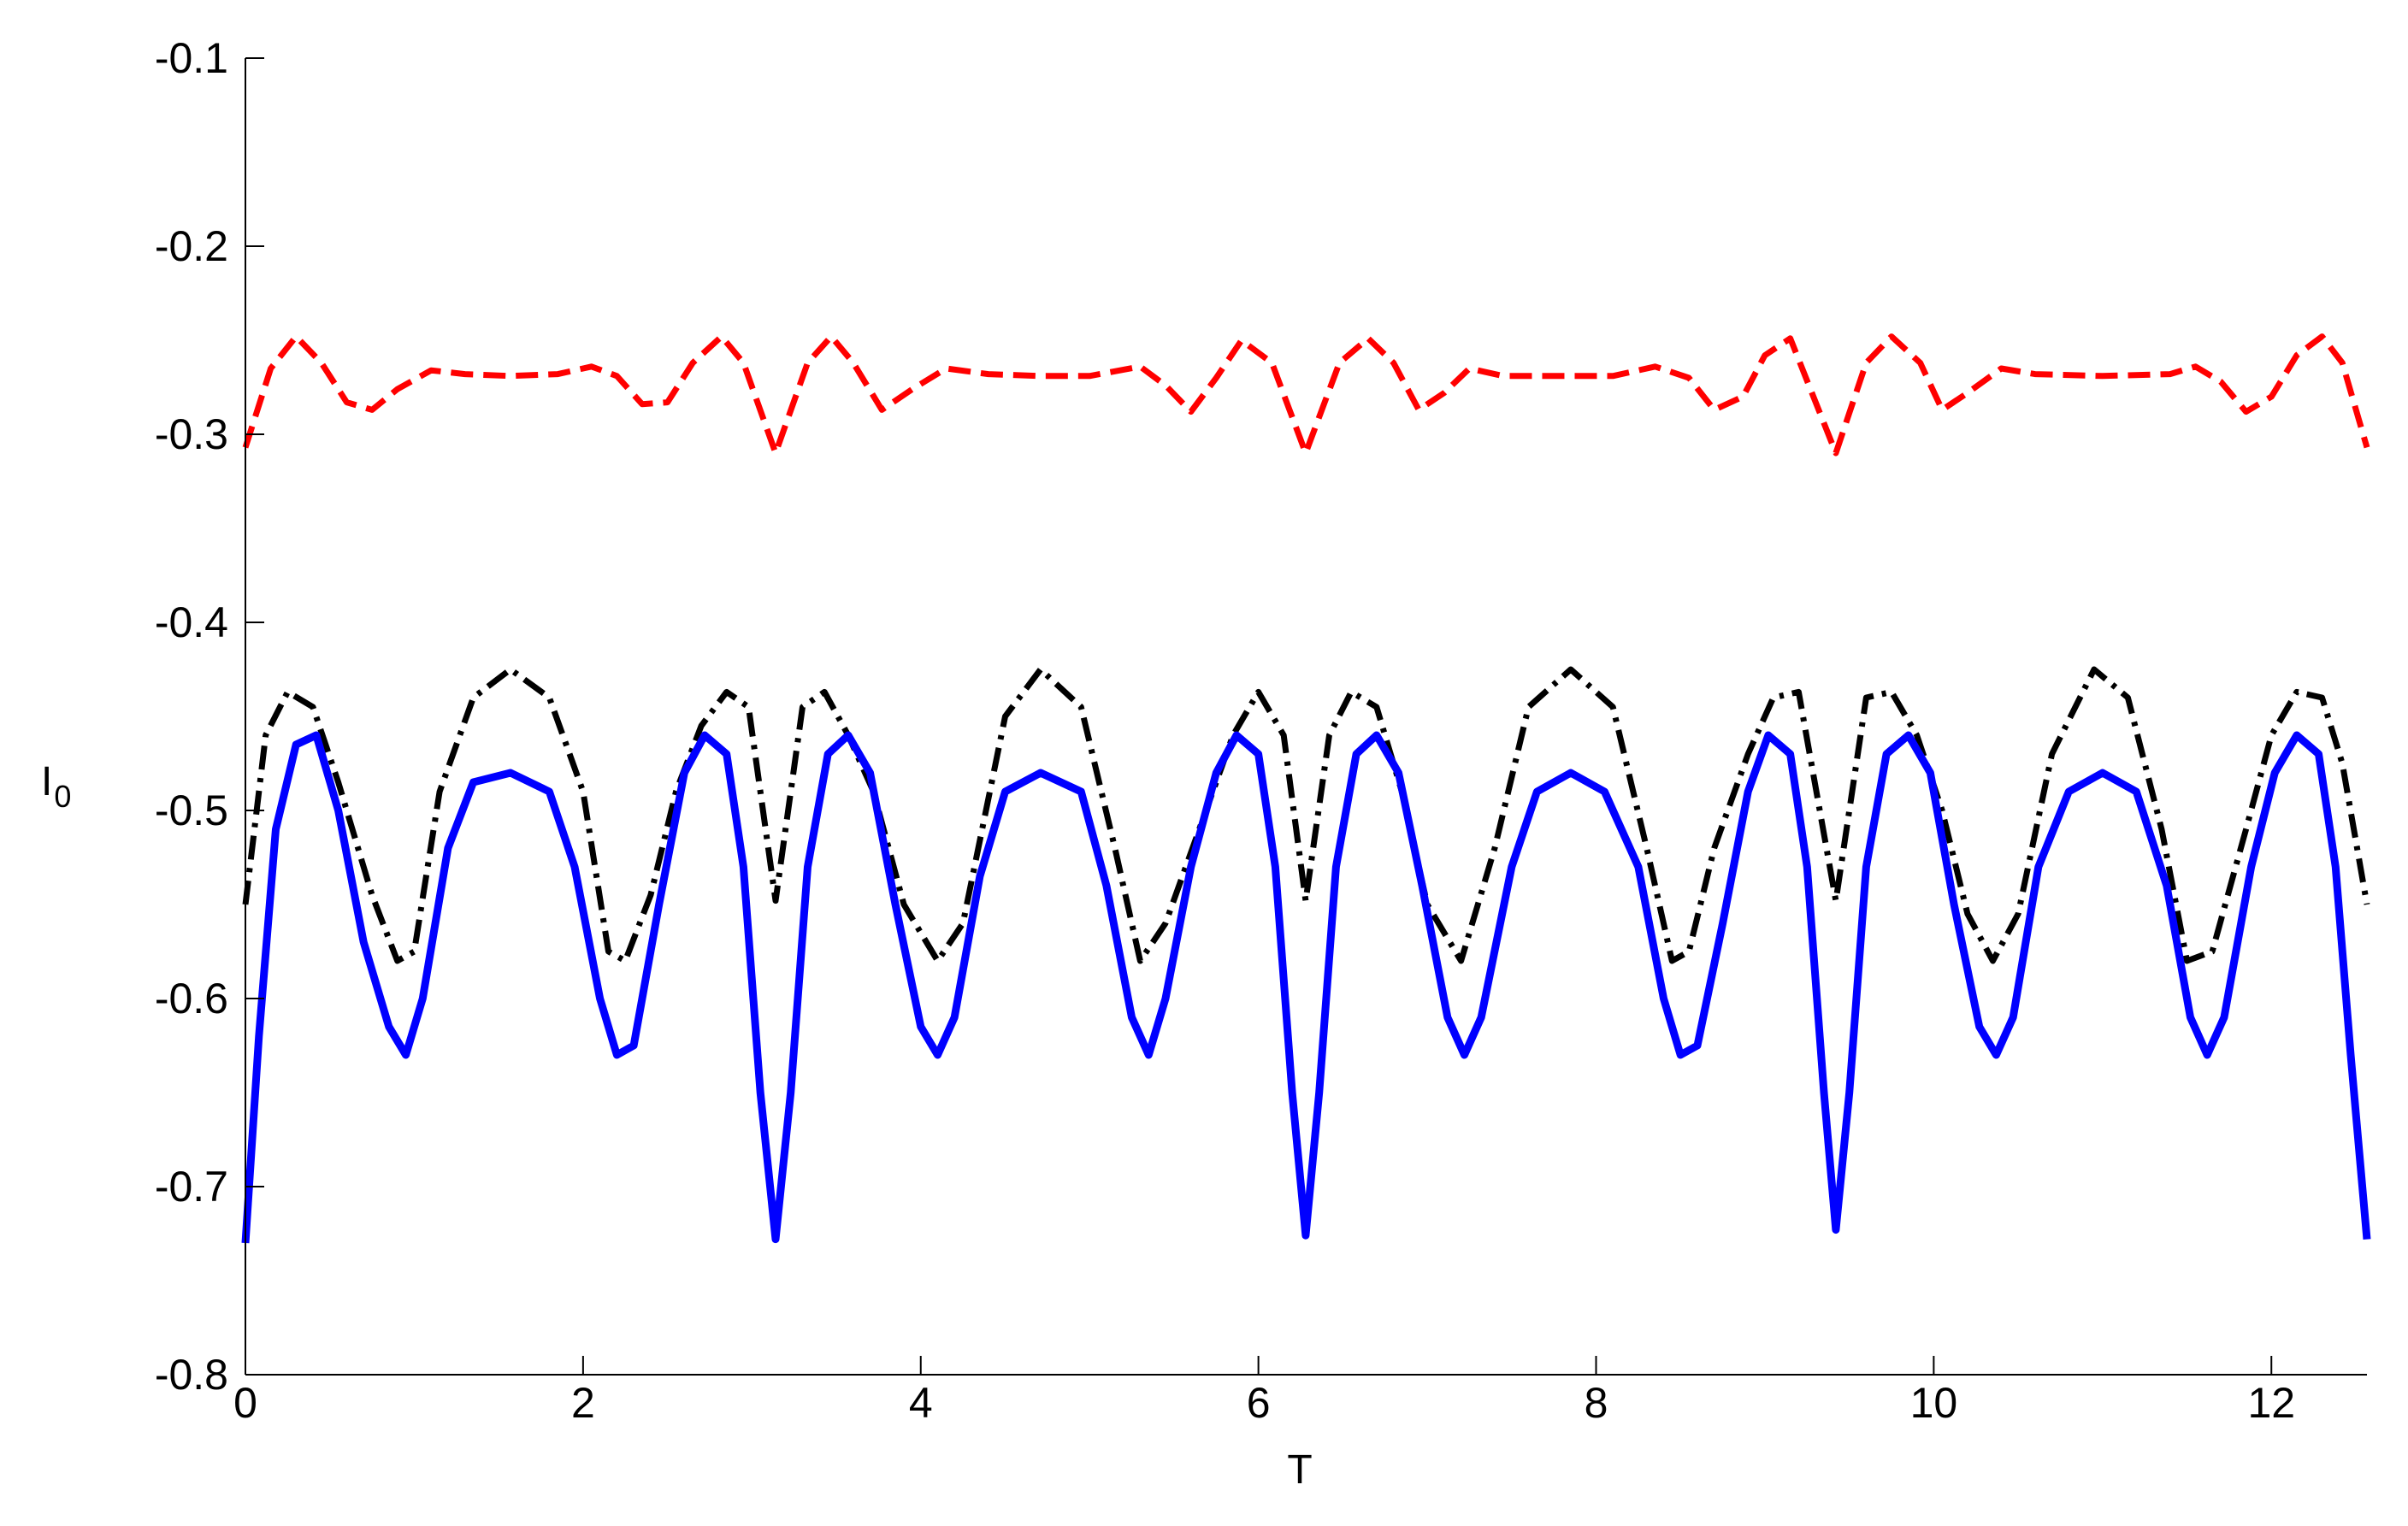  What do you see at coordinates (191, 1187) in the screenshot?
I see `y-tick-label: -0.7` at bounding box center [191, 1187].